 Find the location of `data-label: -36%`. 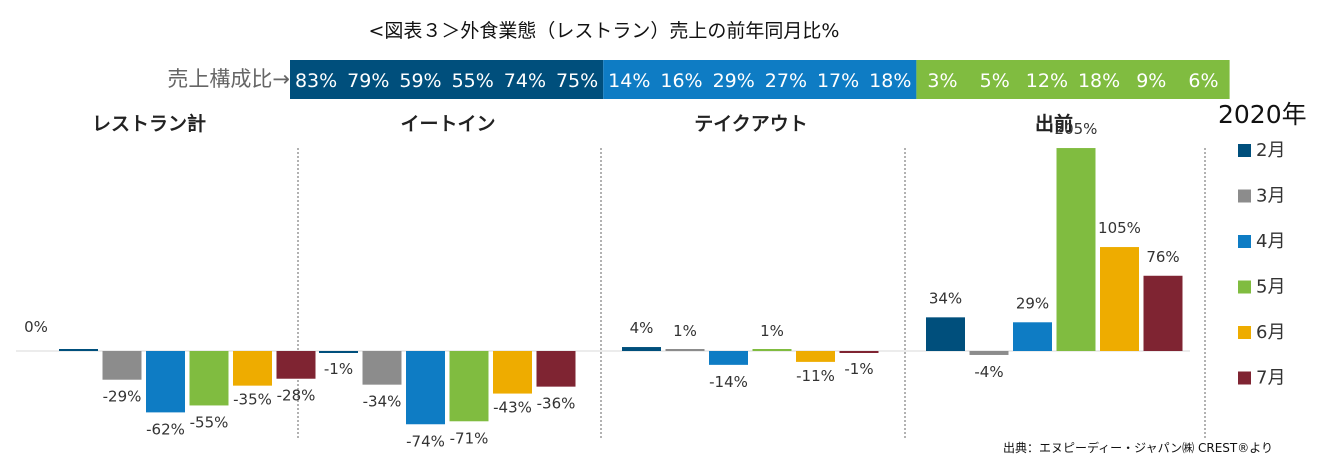

data-label: -36% is located at coordinates (556, 404).